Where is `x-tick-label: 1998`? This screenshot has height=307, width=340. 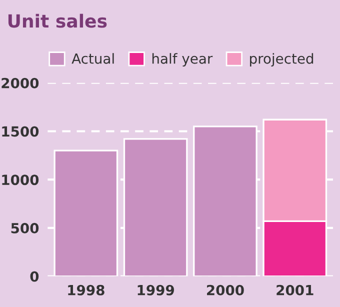 x-tick-label: 1998 is located at coordinates (86, 290).